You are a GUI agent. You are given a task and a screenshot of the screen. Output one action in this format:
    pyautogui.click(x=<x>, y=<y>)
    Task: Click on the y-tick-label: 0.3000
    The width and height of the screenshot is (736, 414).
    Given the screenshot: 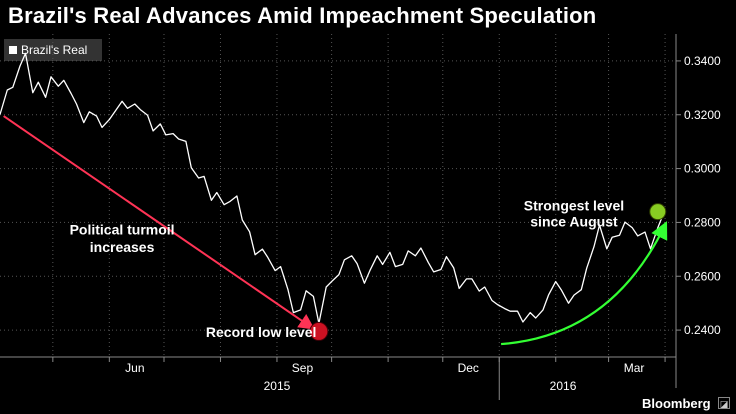 What is the action you would take?
    pyautogui.click(x=702, y=169)
    